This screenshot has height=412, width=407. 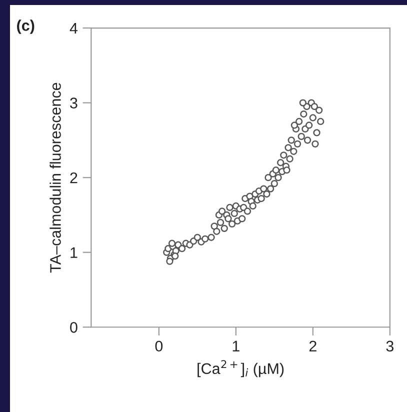 What do you see at coordinates (312, 346) in the screenshot?
I see `x-tick-label: 2` at bounding box center [312, 346].